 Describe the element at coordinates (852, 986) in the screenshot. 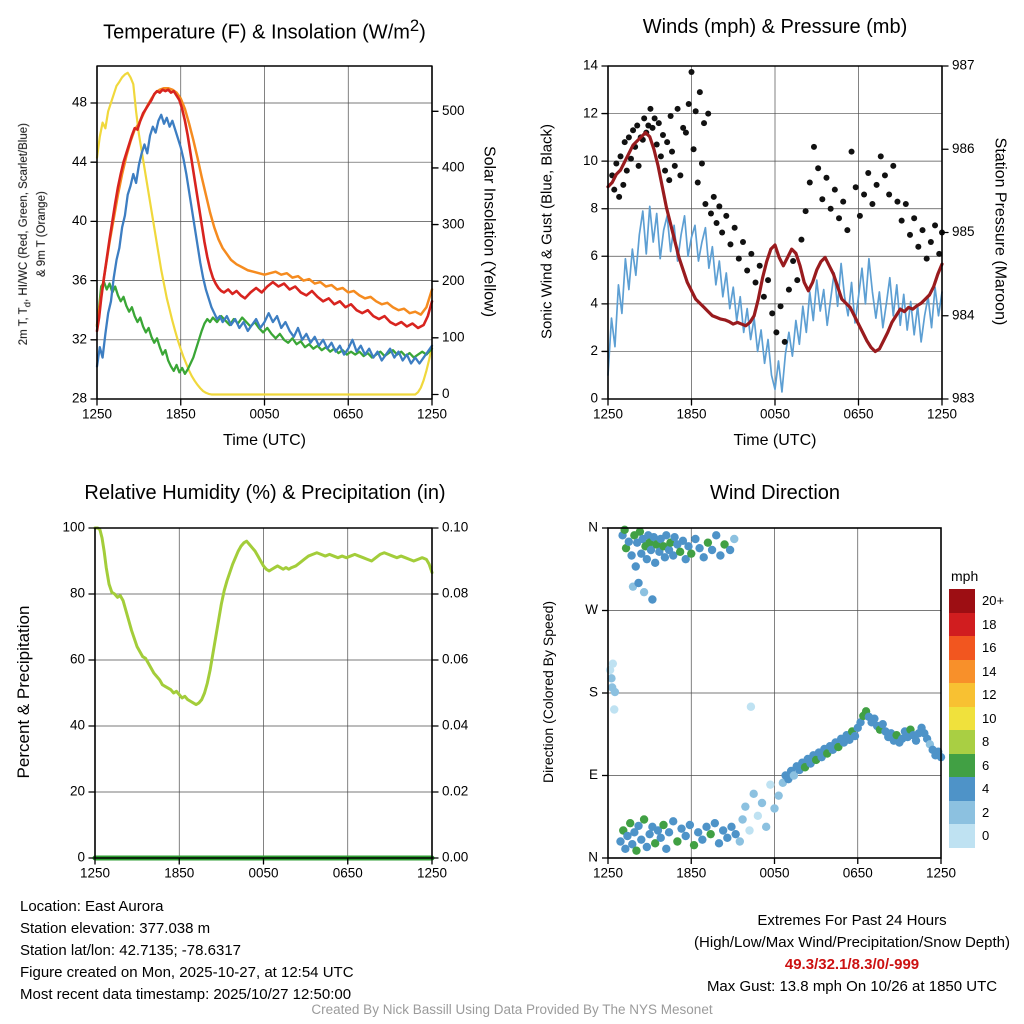

I see `max-gust: Max Gust: 13.8 mph On 10/26 at 1850 UTC` at that location.